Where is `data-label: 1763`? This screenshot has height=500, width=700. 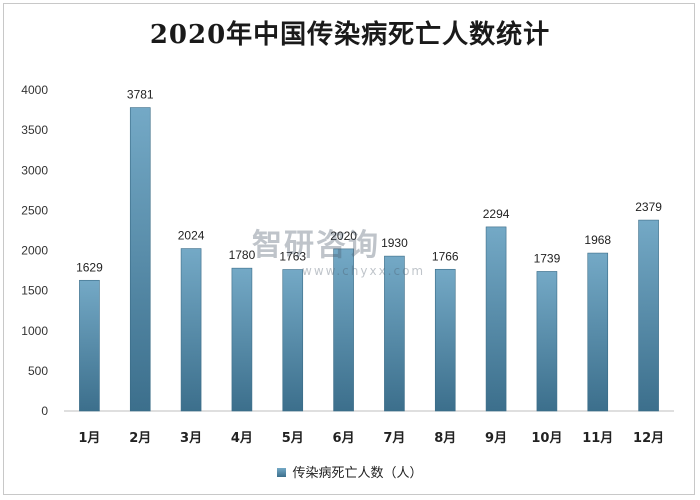 data-label: 1763 is located at coordinates (292, 257).